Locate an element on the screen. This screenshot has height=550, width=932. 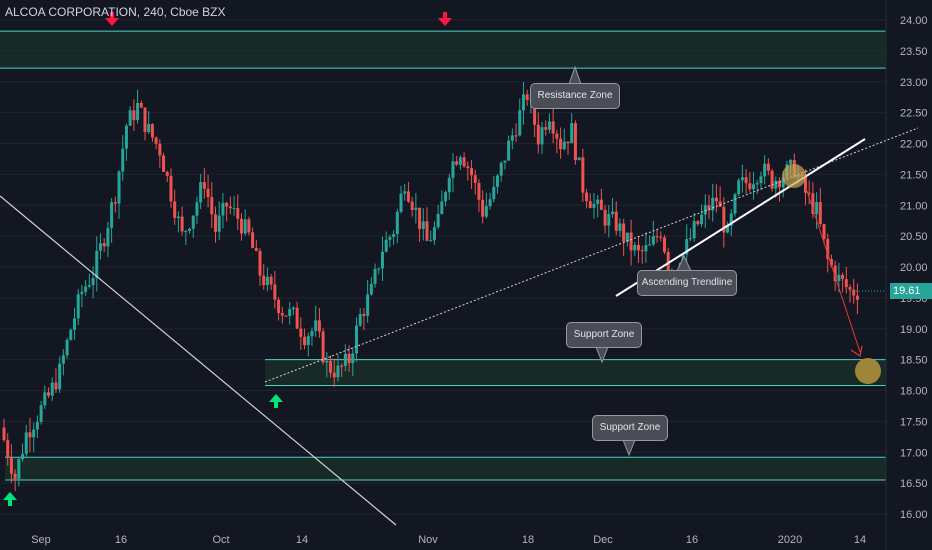
support-zone-callout-upper: Support Zone is located at coordinates (604, 335).